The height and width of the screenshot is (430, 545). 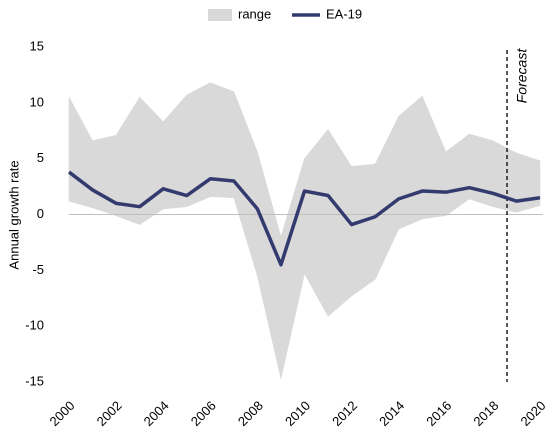 What do you see at coordinates (220, 15) in the screenshot?
I see `legend-swatch` at bounding box center [220, 15].